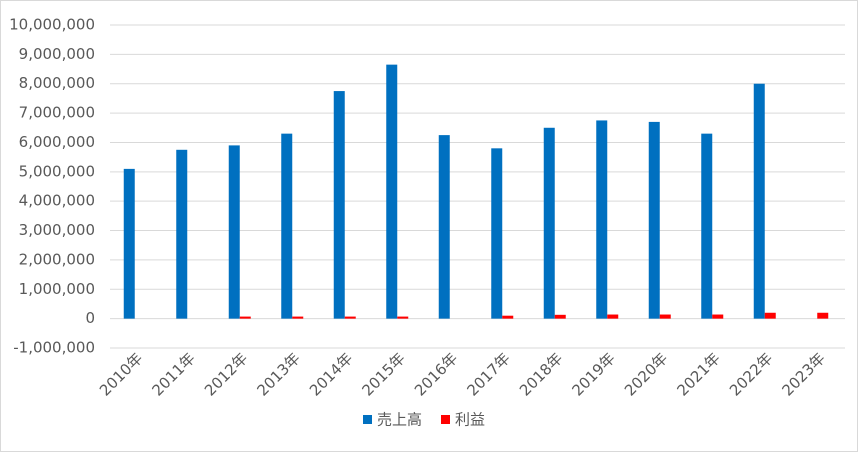  What do you see at coordinates (90, 318) in the screenshot?
I see `y-tick-label: 0` at bounding box center [90, 318].